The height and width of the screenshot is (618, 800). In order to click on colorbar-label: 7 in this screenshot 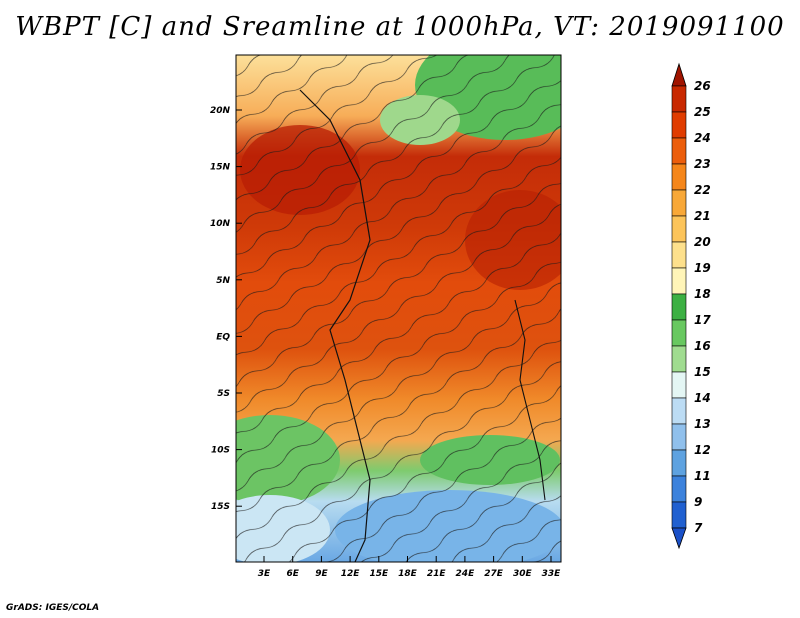, I will do `click(698, 528)`.